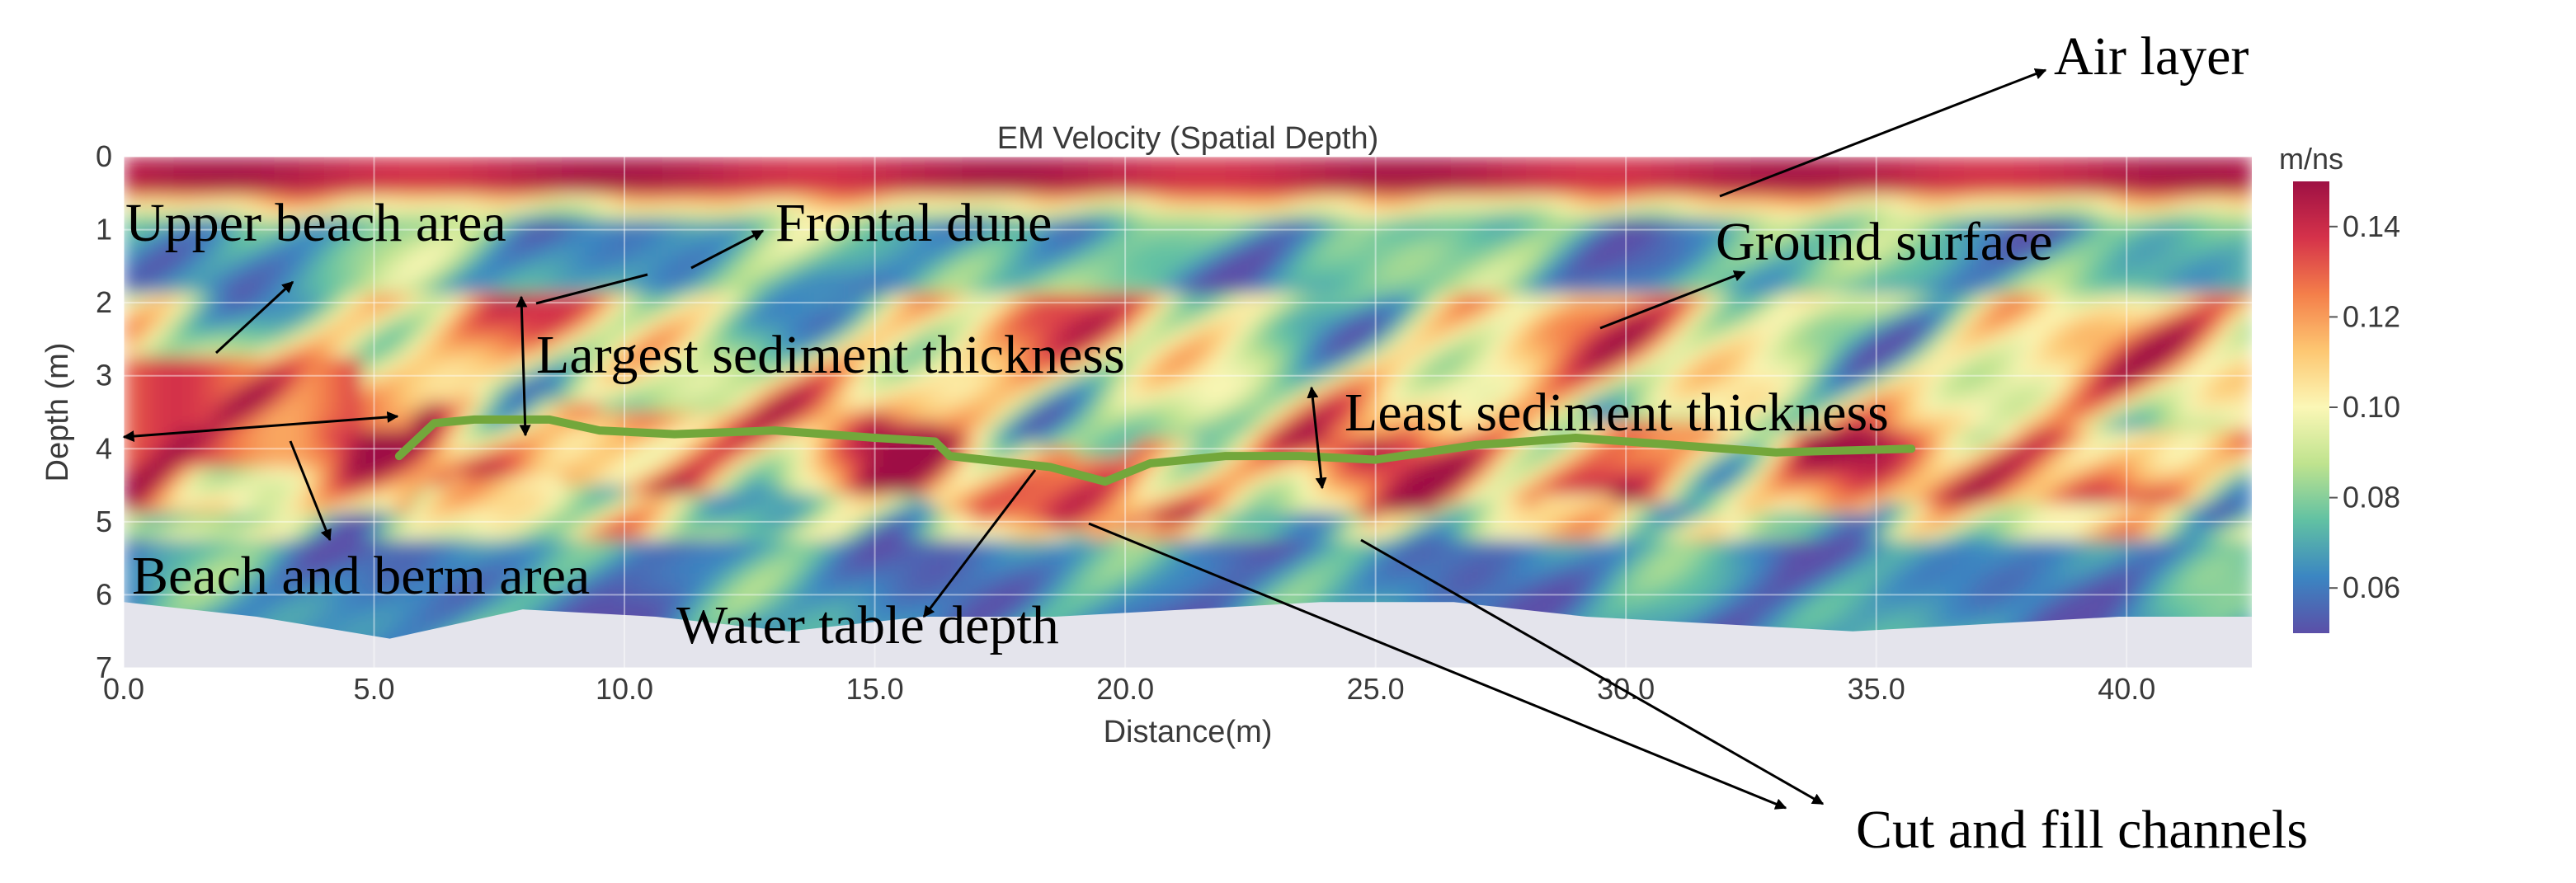 This screenshot has width=2576, height=883. Describe the element at coordinates (2371, 407) in the screenshot. I see `colorbar-tick-label: 0.10` at that location.